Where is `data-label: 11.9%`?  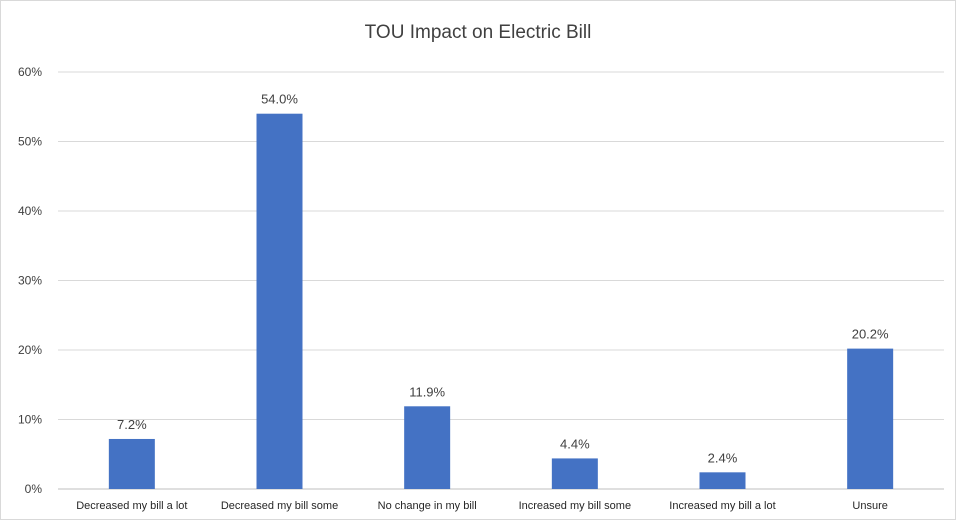 data-label: 11.9% is located at coordinates (427, 391).